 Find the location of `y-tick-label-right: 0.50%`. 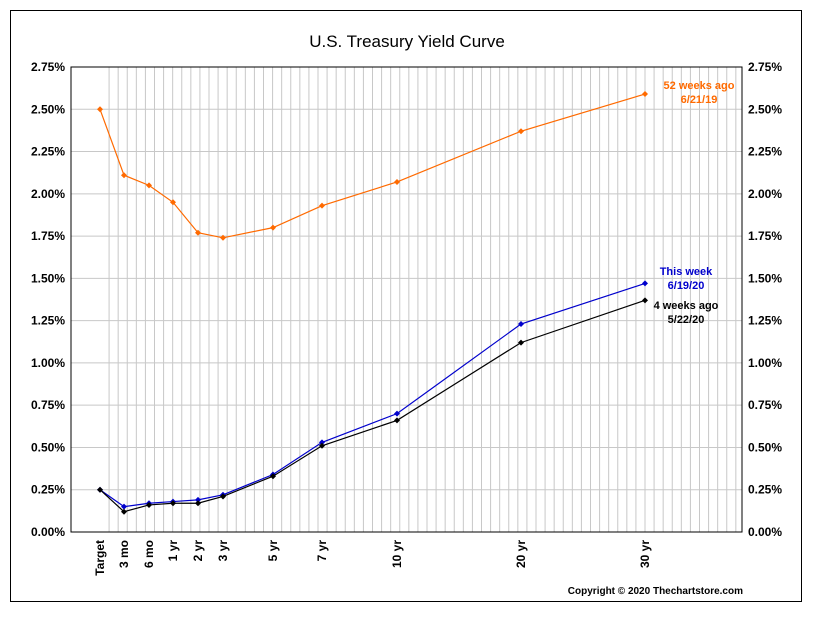

y-tick-label-right: 0.50% is located at coordinates (765, 447).